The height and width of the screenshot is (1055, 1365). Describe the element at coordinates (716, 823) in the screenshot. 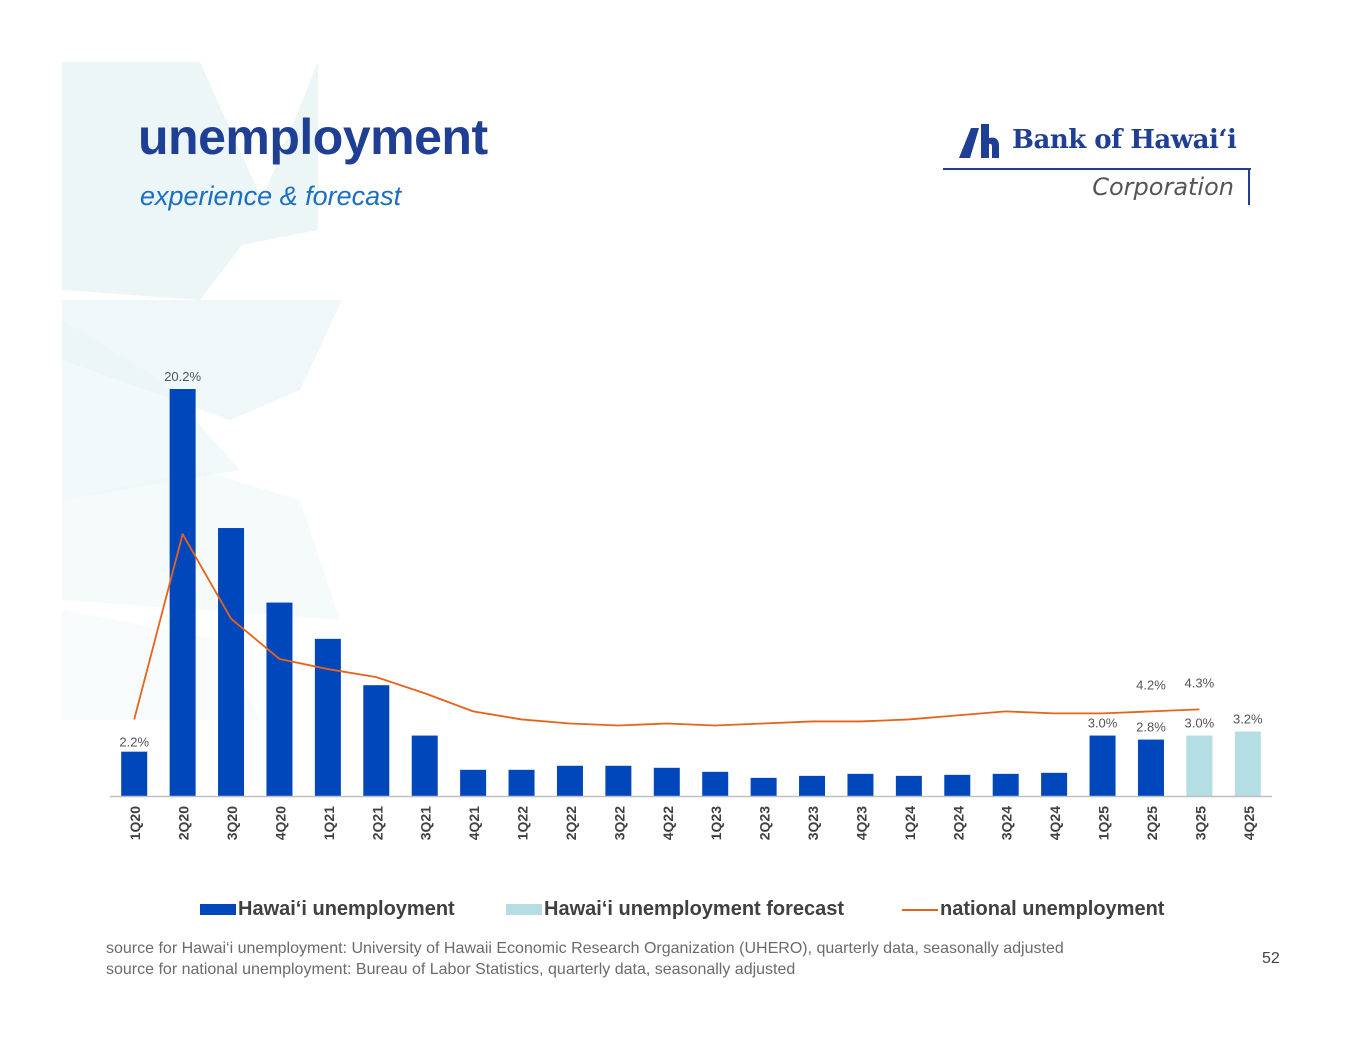

I see `x-tick-label-1Q23: 1Q23` at that location.